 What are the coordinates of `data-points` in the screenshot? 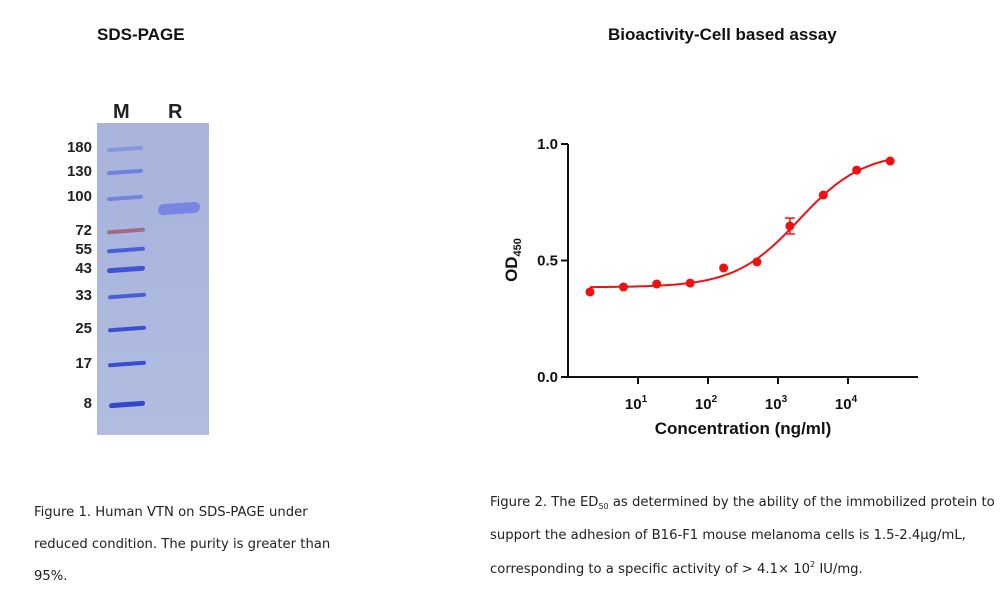 It's located at (740, 226).